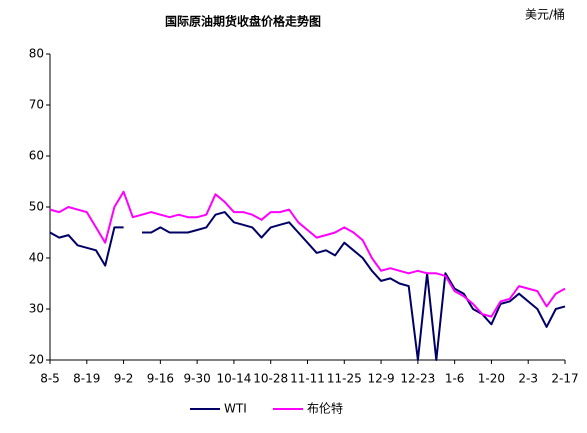 The width and height of the screenshot is (587, 433). What do you see at coordinates (86, 379) in the screenshot?
I see `x-tick-label: 8-19` at bounding box center [86, 379].